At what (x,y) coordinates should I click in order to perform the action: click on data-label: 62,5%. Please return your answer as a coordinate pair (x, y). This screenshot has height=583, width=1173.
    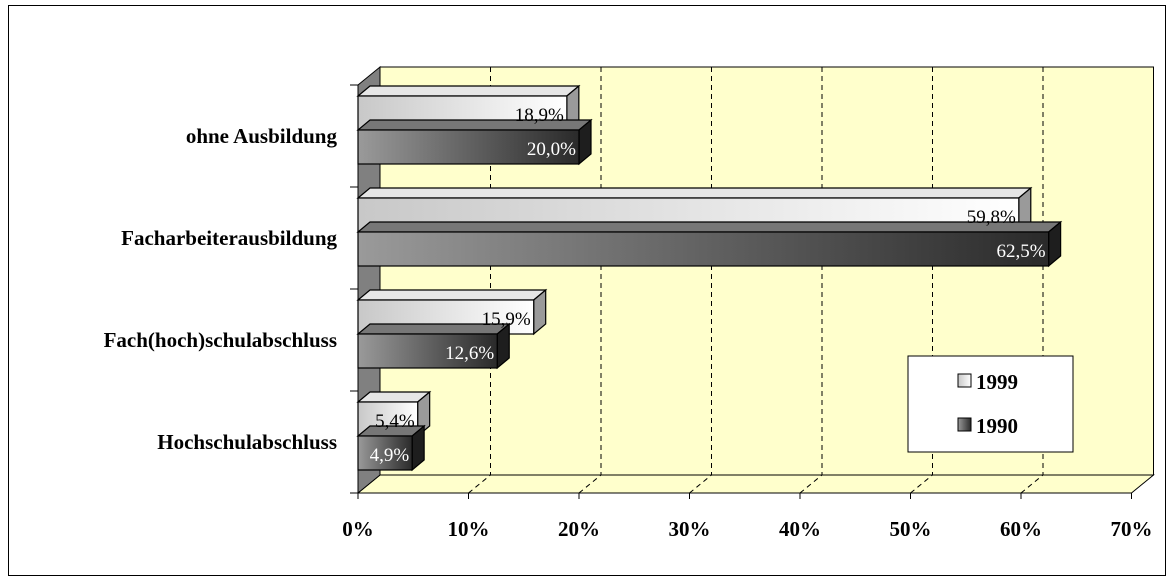
    Looking at the image, I should click on (1021, 251).